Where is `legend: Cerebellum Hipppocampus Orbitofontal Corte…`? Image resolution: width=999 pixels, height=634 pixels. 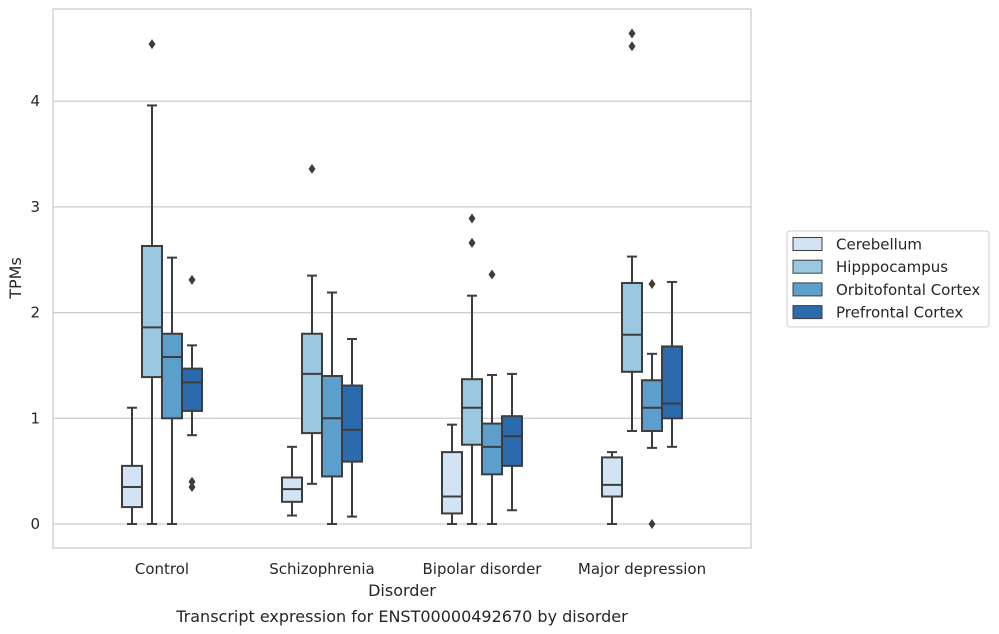
legend: Cerebellum Hipppocampus Orbitofontal Corte… is located at coordinates (888, 279).